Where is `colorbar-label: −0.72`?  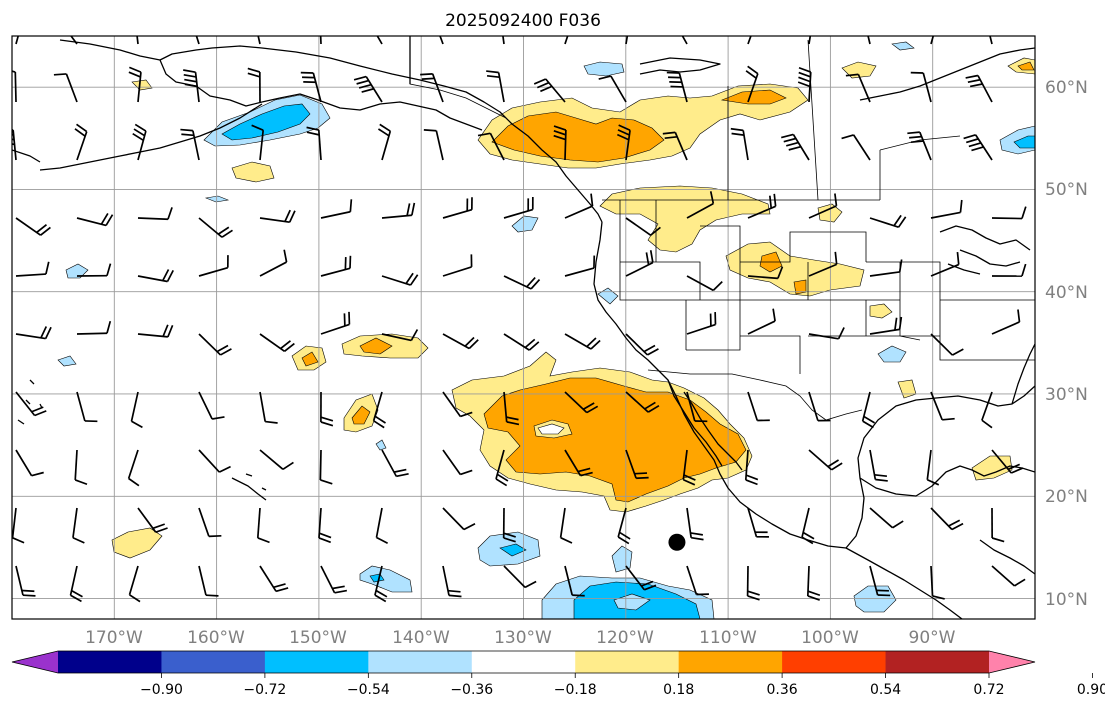 colorbar-label: −0.72 is located at coordinates (264, 690).